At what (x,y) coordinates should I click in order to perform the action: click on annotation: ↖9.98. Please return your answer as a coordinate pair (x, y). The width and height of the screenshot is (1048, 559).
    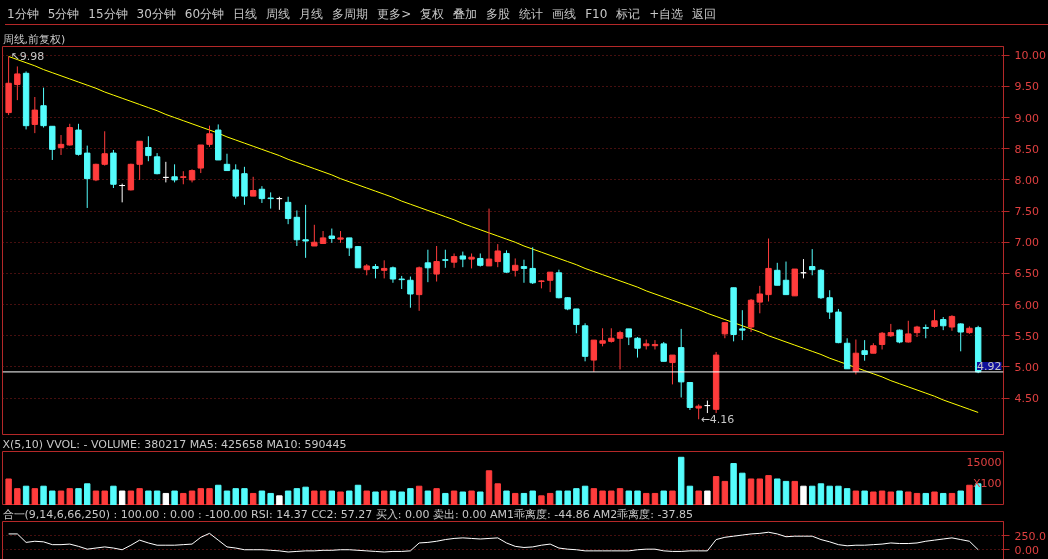
    Looking at the image, I should click on (27, 56).